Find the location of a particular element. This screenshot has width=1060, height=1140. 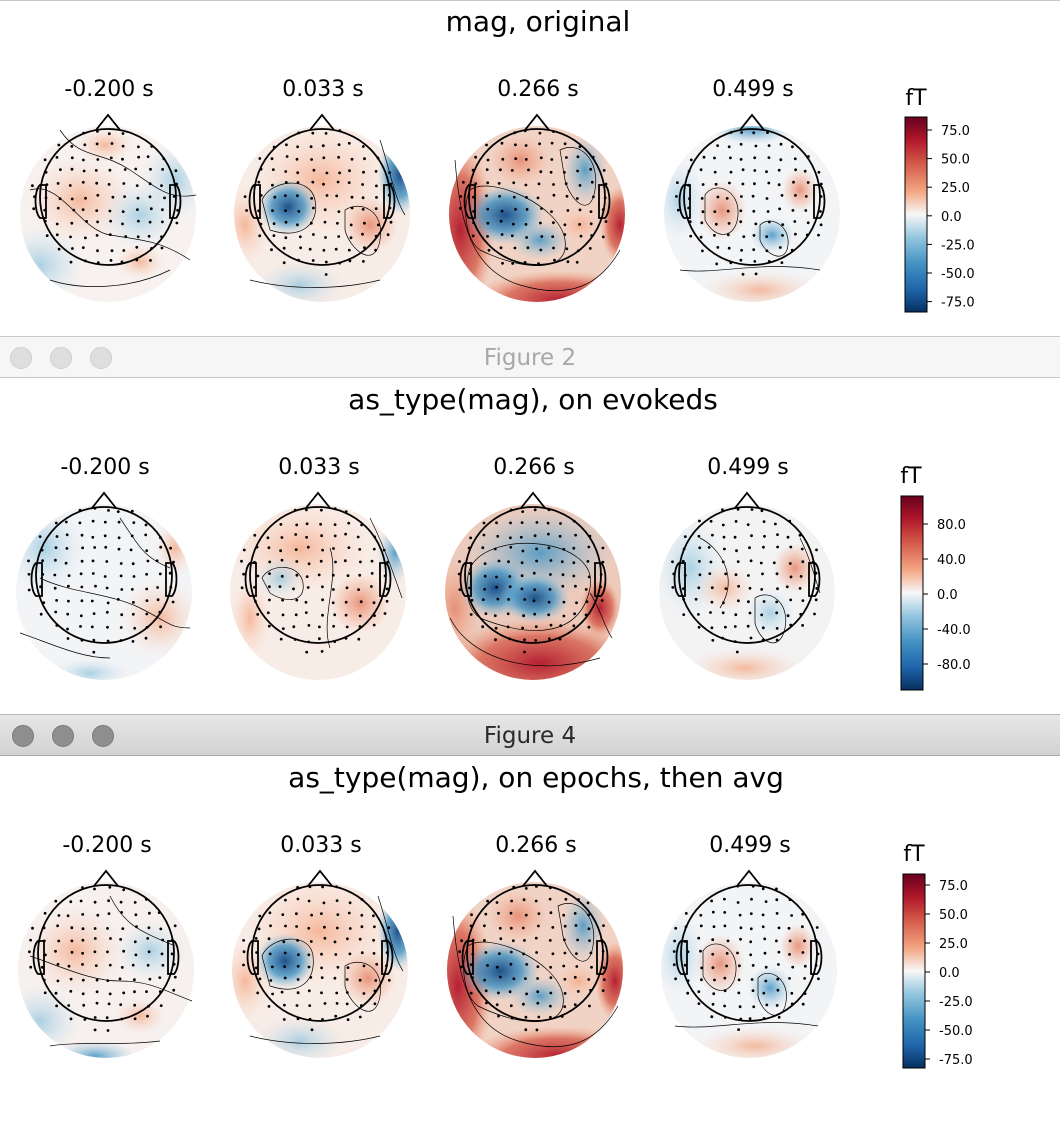

window-titlebar: Figure 2 is located at coordinates (530, 357).